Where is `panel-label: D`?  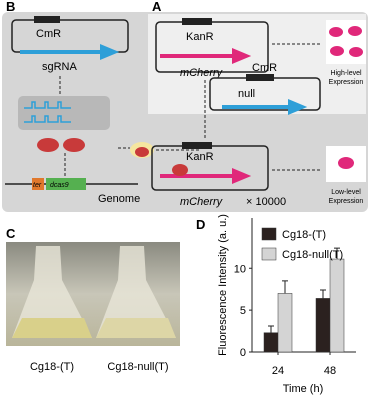 panel-label: D is located at coordinates (200, 224).